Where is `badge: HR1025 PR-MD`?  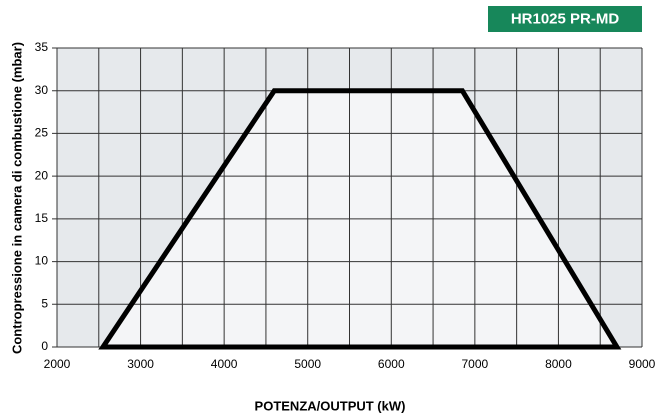
badge: HR1025 PR-MD is located at coordinates (565, 18).